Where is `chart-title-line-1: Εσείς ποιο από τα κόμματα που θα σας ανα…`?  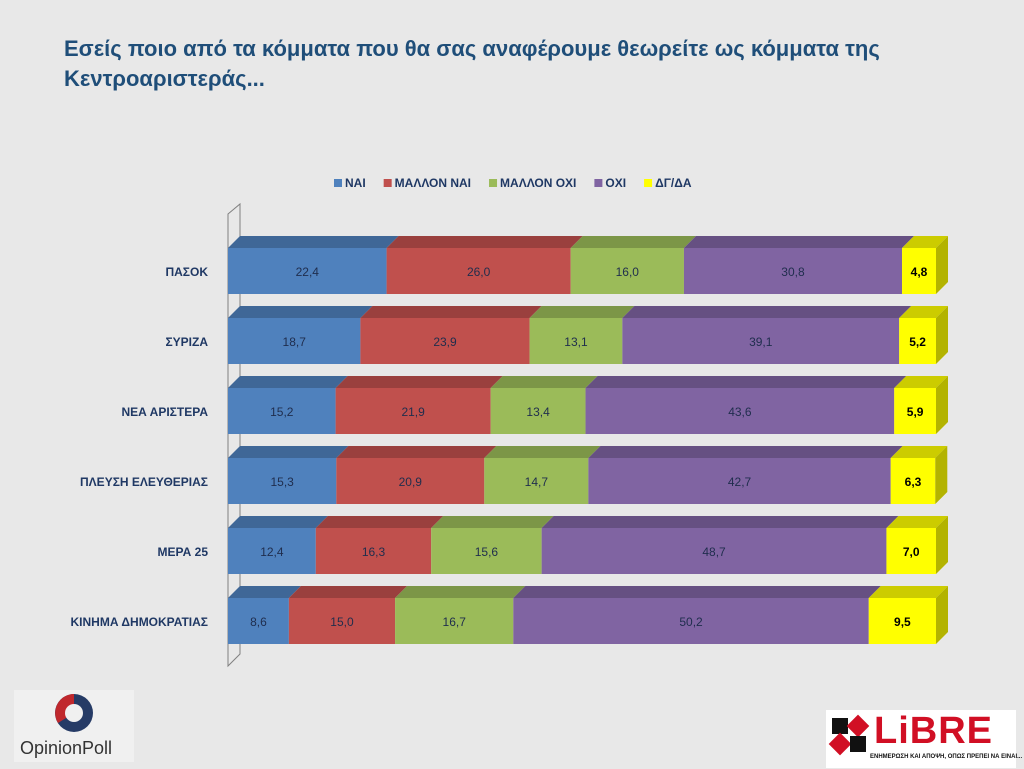
chart-title-line-1: Εσείς ποιο από τα κόμματα που θα σας ανα… is located at coordinates (472, 48).